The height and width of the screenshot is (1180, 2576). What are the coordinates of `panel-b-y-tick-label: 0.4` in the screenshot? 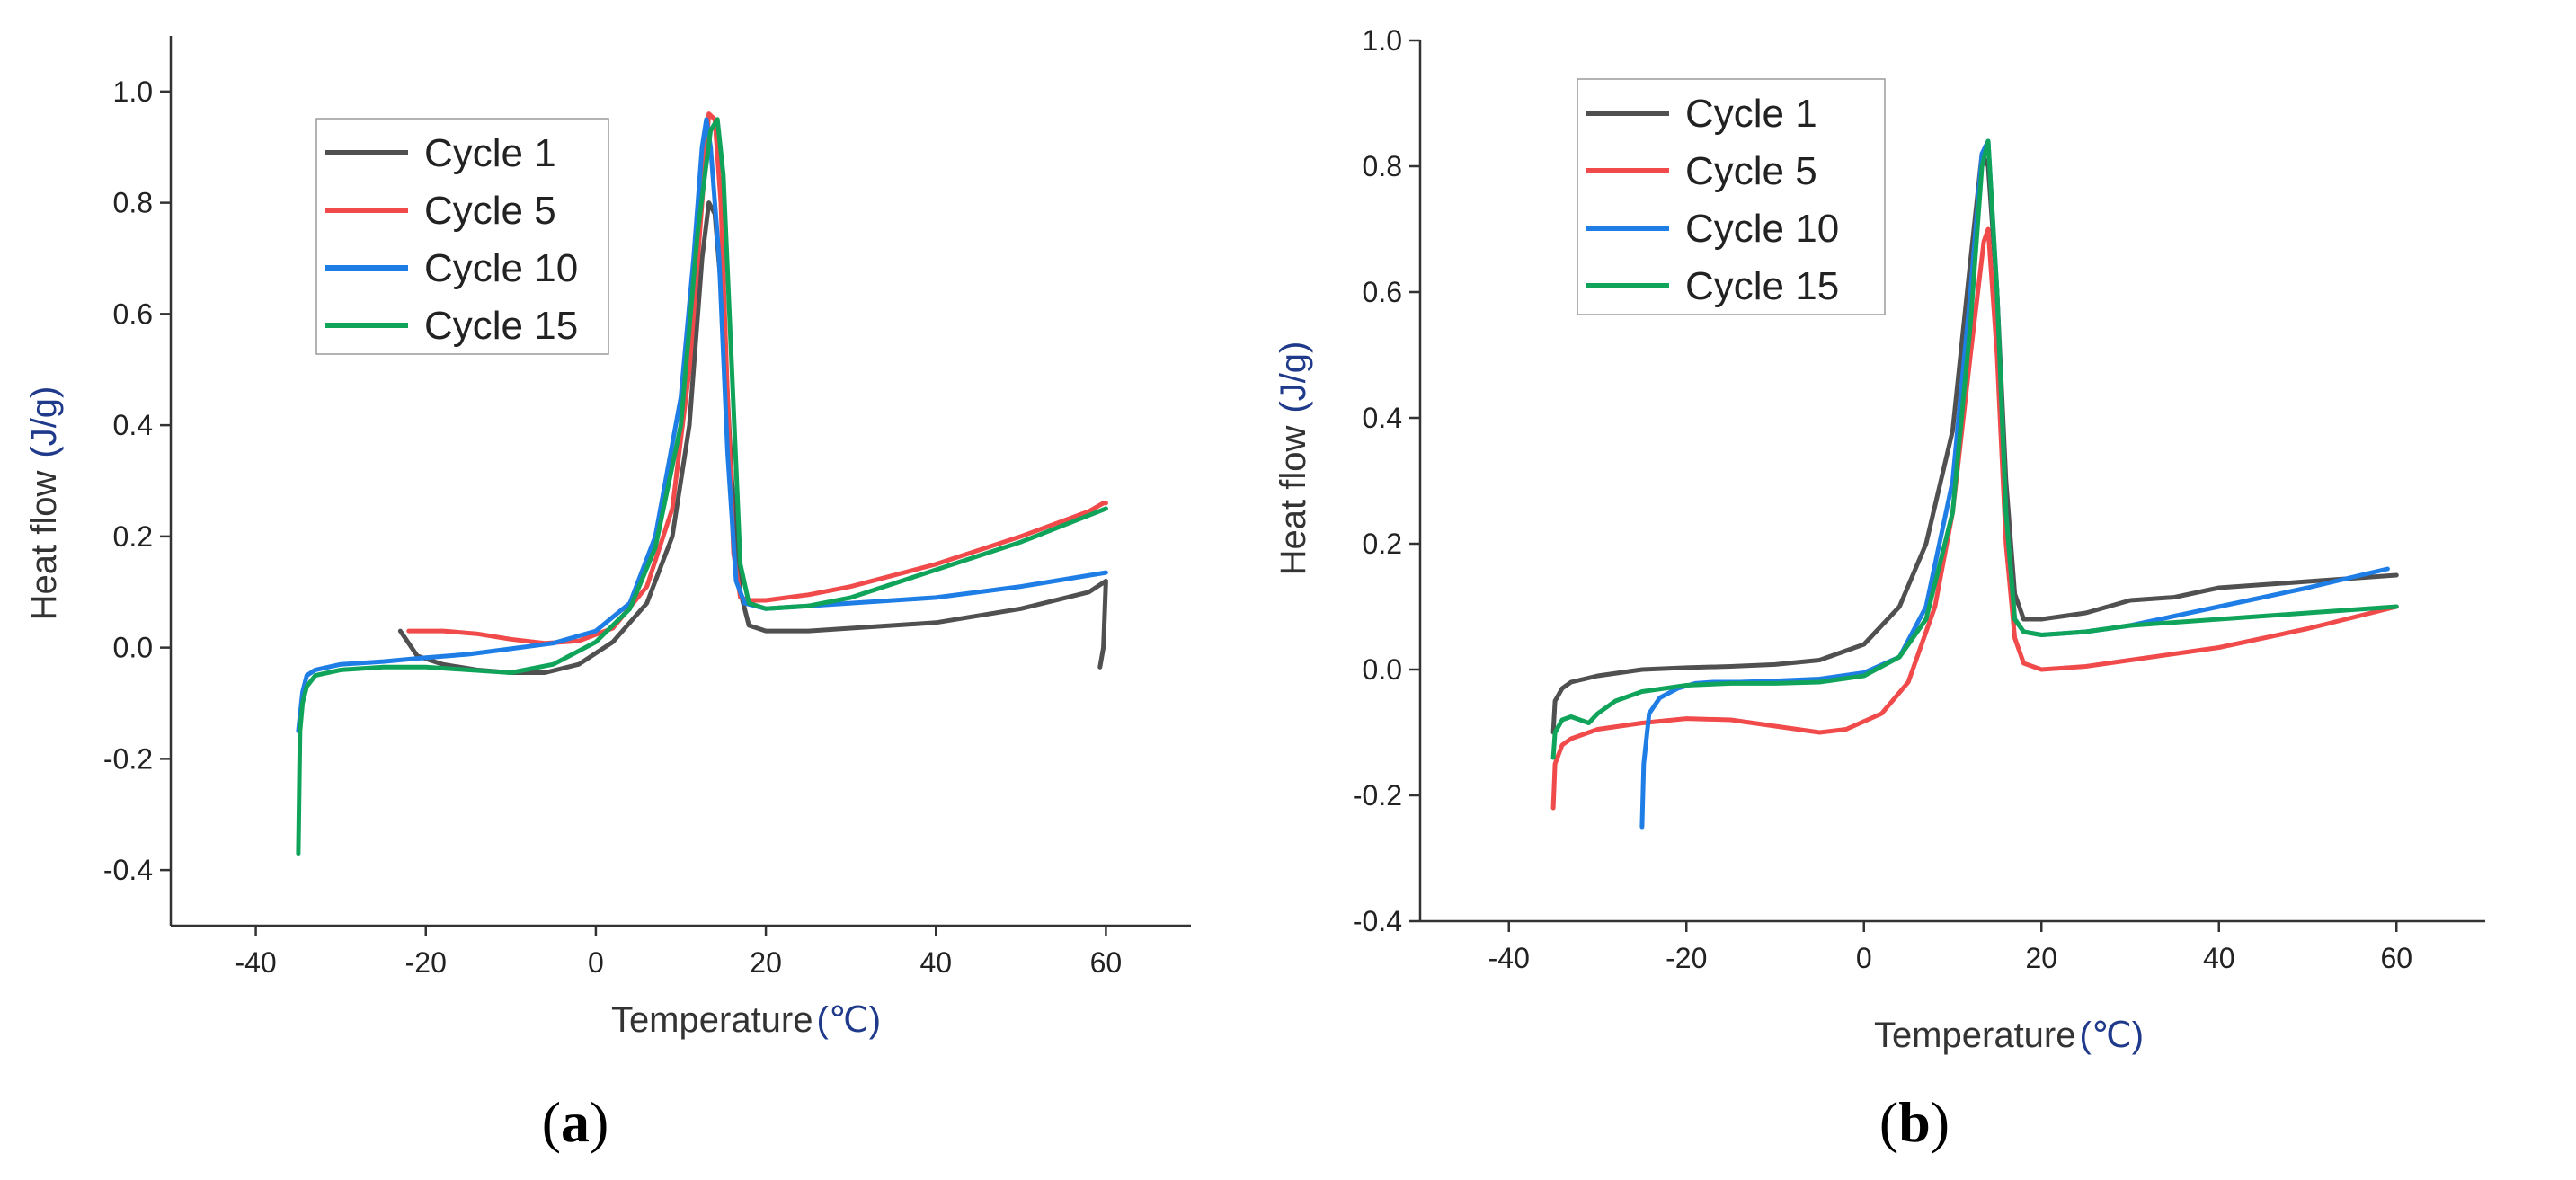 It's located at (1382, 418).